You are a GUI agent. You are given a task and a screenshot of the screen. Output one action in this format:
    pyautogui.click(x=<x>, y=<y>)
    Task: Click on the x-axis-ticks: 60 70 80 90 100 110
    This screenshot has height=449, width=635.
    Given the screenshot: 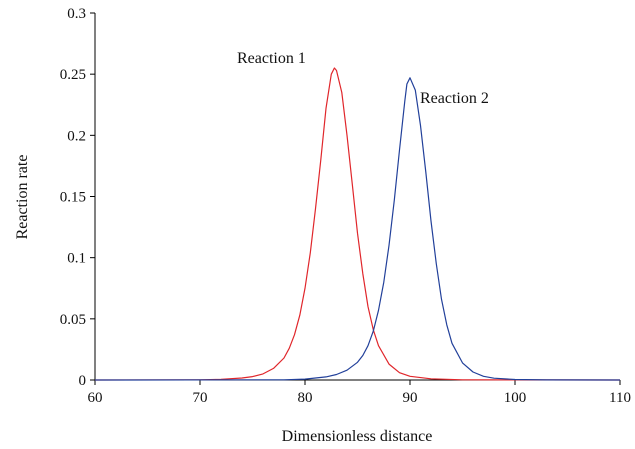 What is the action you would take?
    pyautogui.click(x=359, y=393)
    